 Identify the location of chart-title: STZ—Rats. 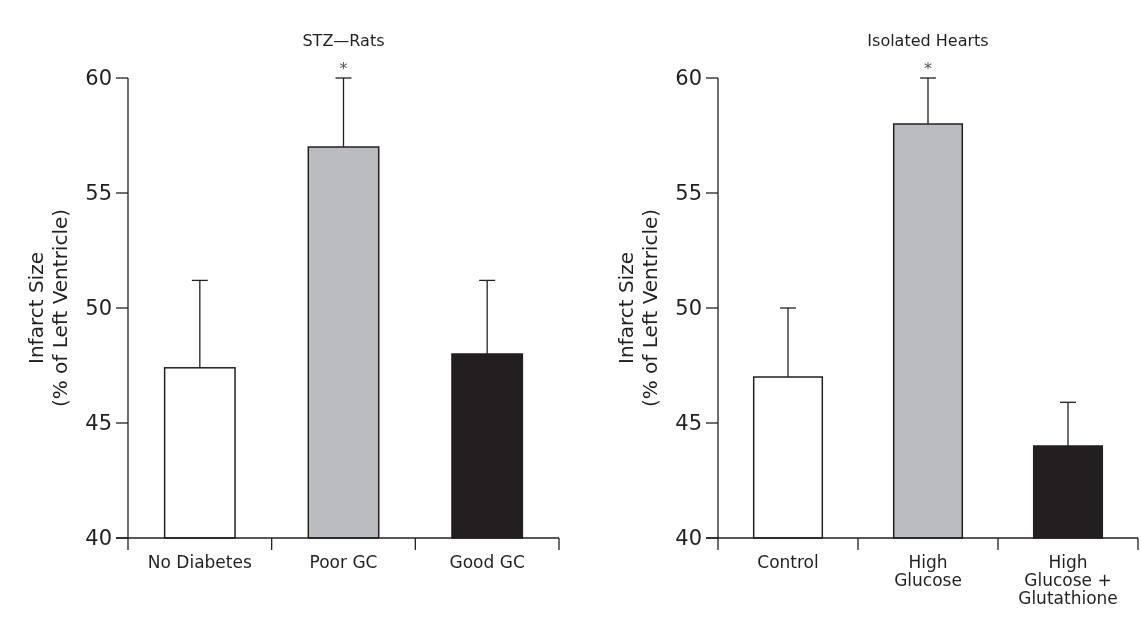
(343, 40).